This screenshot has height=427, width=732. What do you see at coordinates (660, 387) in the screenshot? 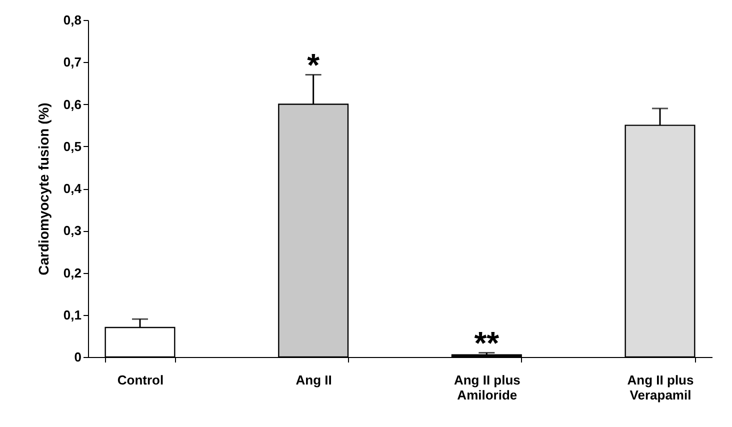
I see `x-tick-label: Ang II plus Verapamil` at bounding box center [660, 387].